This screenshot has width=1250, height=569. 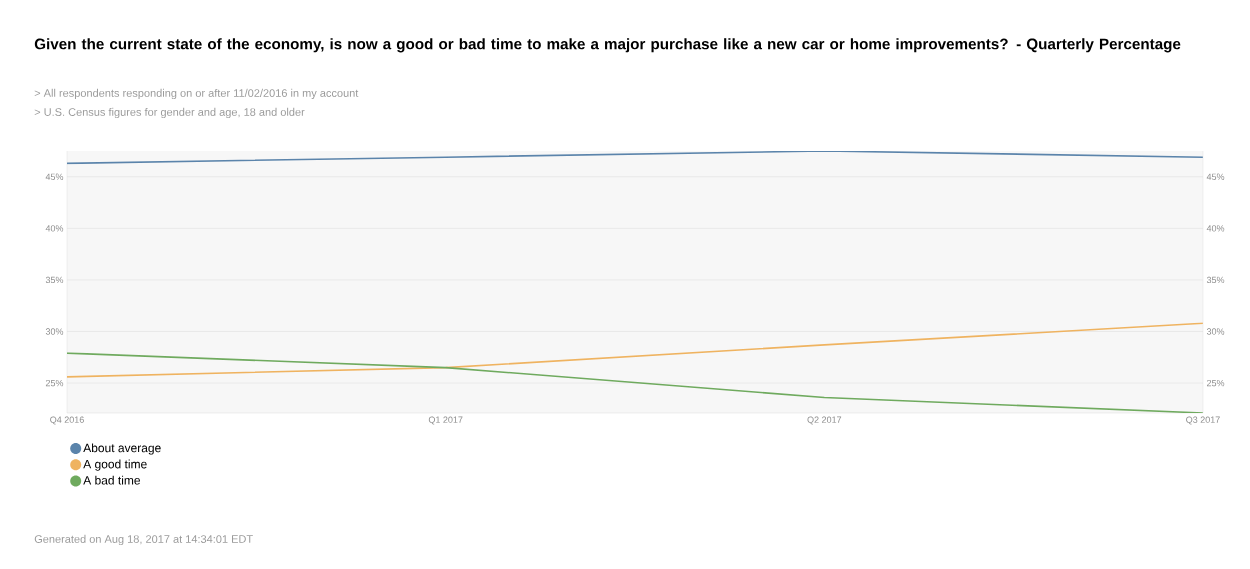 What do you see at coordinates (824, 420) in the screenshot?
I see `x-tick-label: Q2 2017` at bounding box center [824, 420].